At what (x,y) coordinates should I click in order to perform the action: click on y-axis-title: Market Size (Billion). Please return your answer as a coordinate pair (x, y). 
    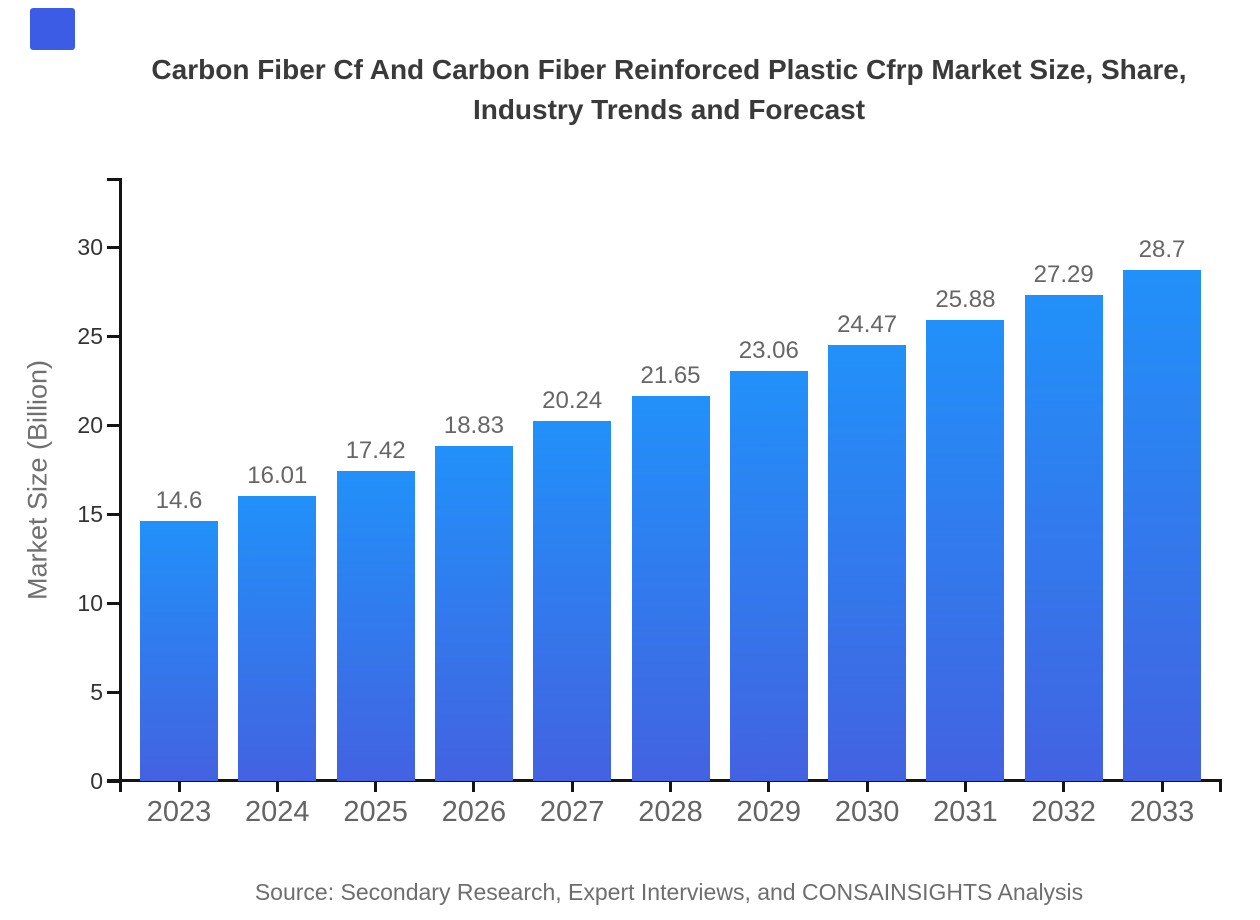
    Looking at the image, I should click on (37, 480).